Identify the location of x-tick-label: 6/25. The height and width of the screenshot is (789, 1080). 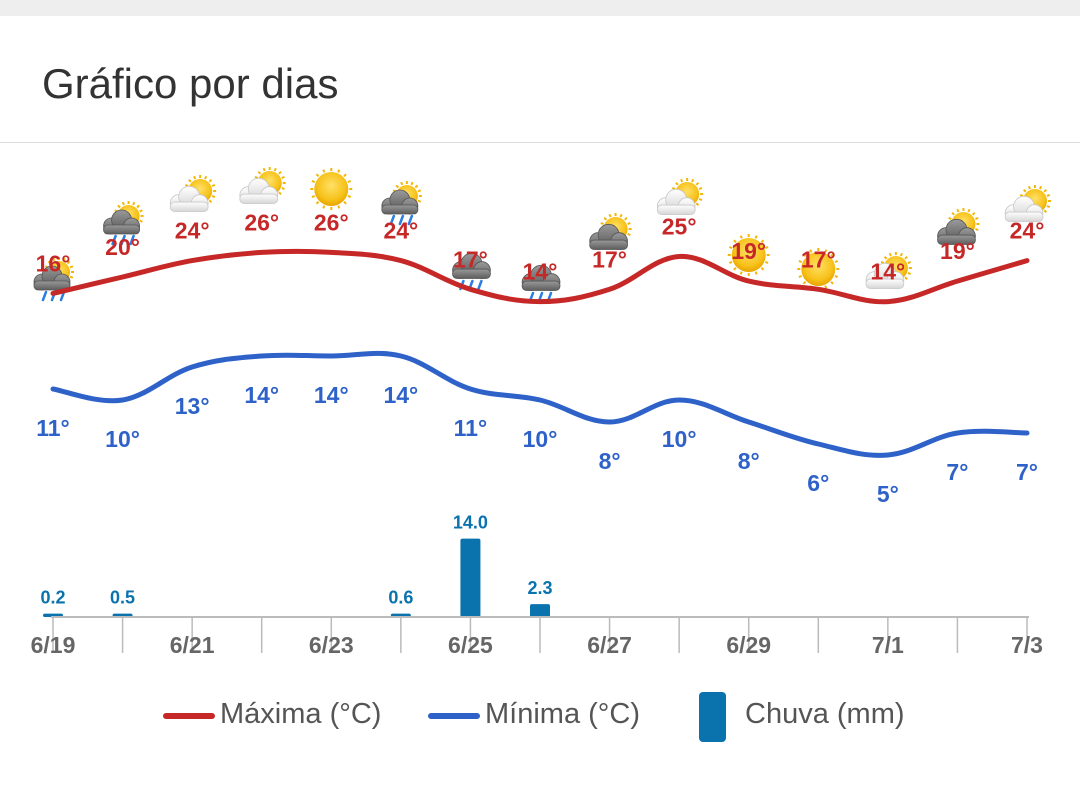
(470, 645).